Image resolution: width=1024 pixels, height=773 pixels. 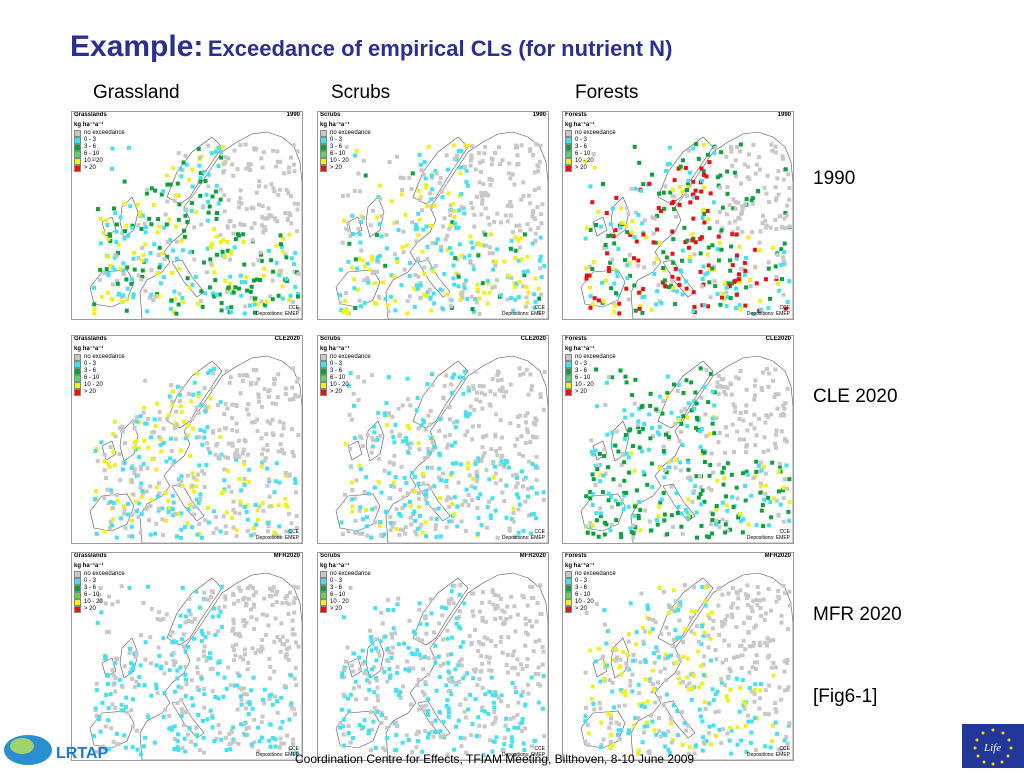 What do you see at coordinates (336, 140) in the screenshot?
I see `legend-label: 0 - 3` at bounding box center [336, 140].